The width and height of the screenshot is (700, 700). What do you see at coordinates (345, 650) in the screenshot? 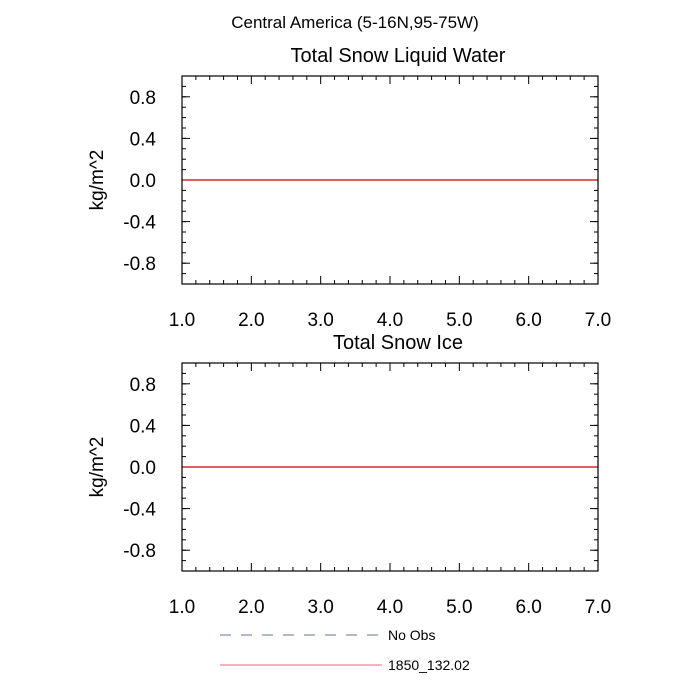
I see `legend: No Obs 1850_132.02` at bounding box center [345, 650].